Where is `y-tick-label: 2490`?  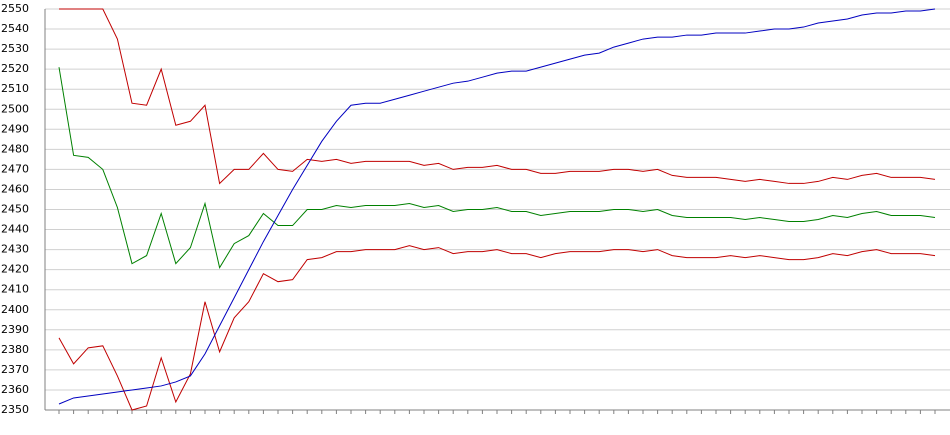 y-tick-label: 2490 is located at coordinates (15, 128).